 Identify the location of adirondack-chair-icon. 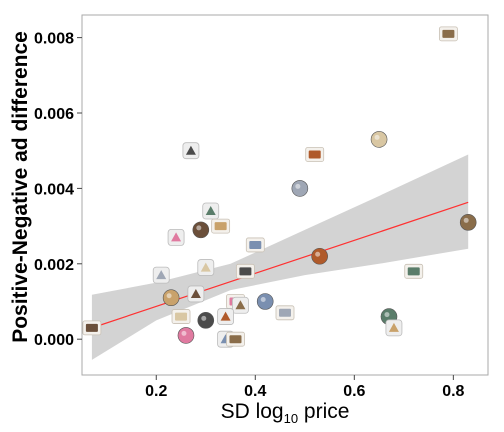
(191, 151).